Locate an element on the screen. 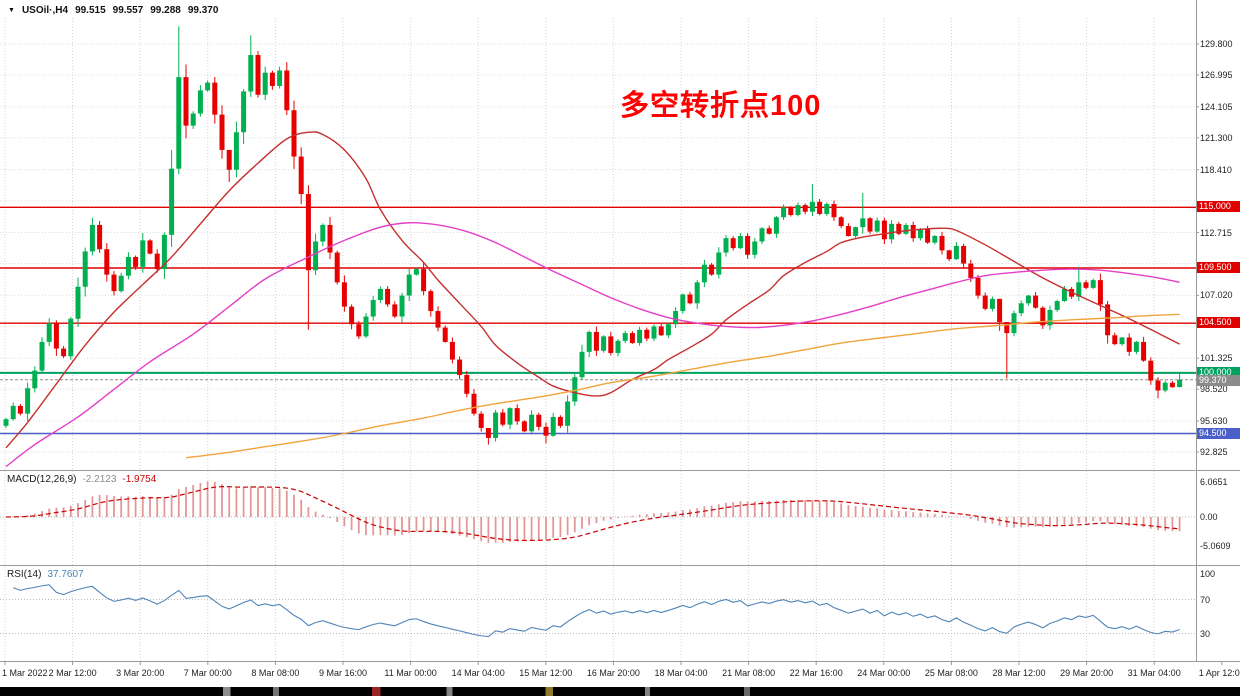 The width and height of the screenshot is (1240, 696). macd-main-value: -2.2123 is located at coordinates (99, 479).